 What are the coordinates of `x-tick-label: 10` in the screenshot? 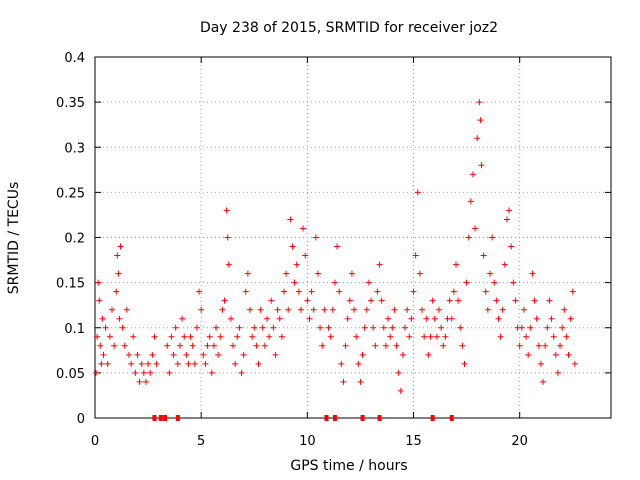 It's located at (307, 441).